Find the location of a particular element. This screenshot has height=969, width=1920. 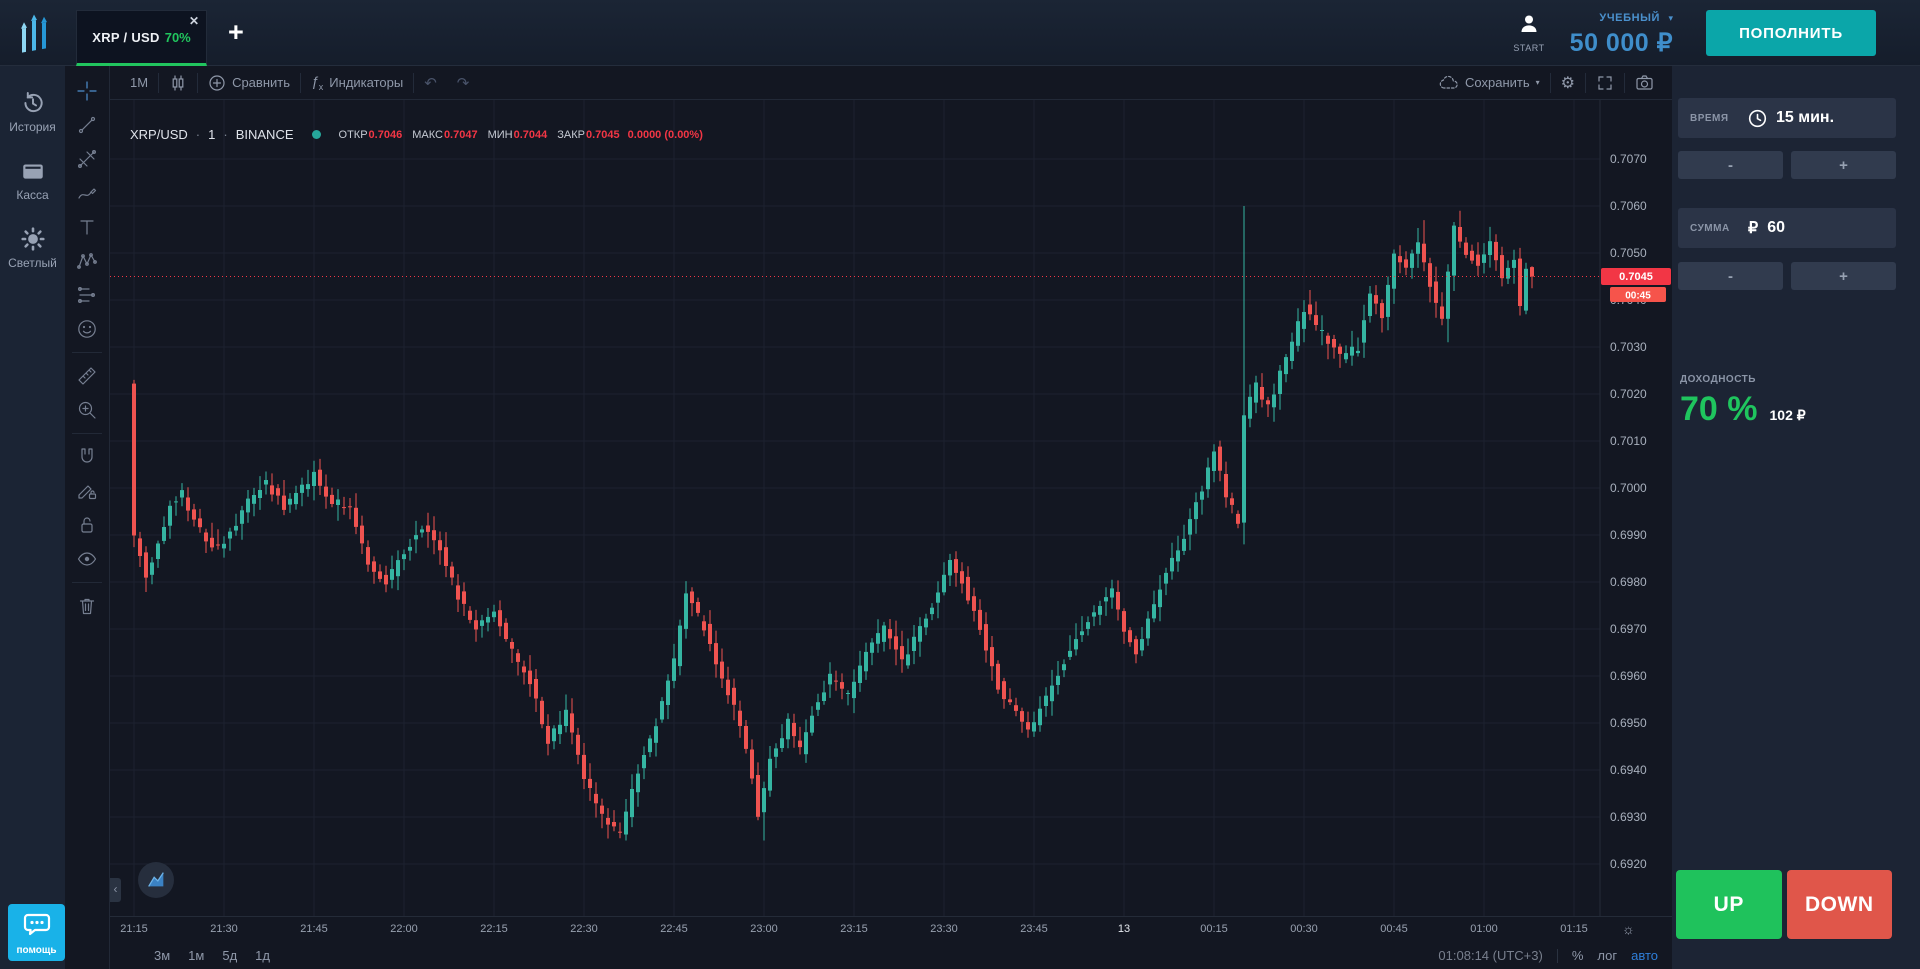

payout-amount: 102 ₽ is located at coordinates (1787, 415).